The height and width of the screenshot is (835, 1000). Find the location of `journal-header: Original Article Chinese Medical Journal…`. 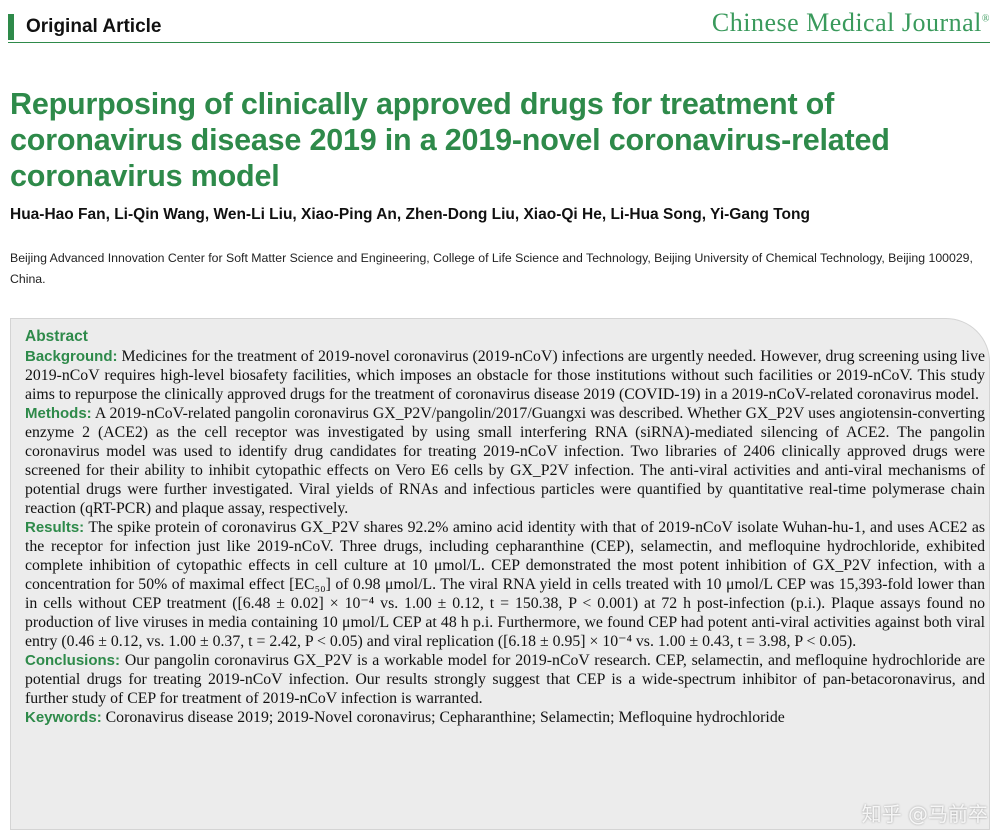

journal-header: Original Article Chinese Medical Journal… is located at coordinates (499, 25).